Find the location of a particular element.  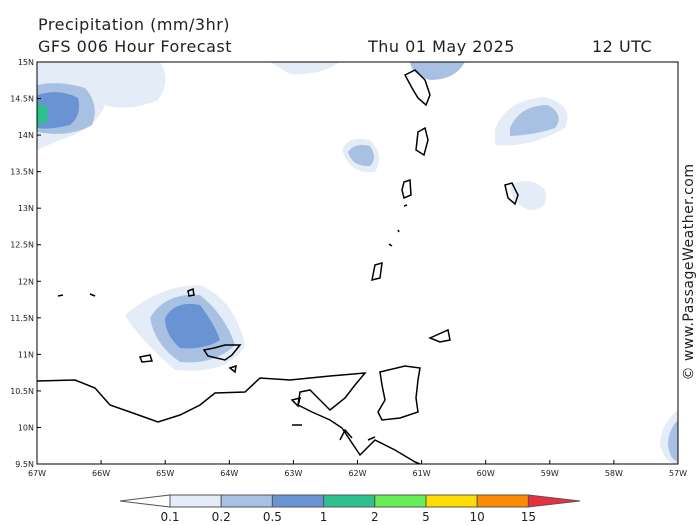

credit: © www.PassageWeather.com is located at coordinates (689, 271).